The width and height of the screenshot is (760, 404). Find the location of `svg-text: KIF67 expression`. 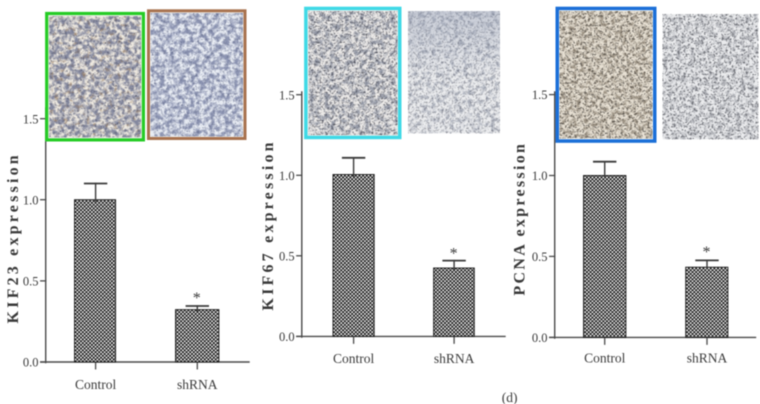

svg-text: KIF67 expression is located at coordinates (268, 224).